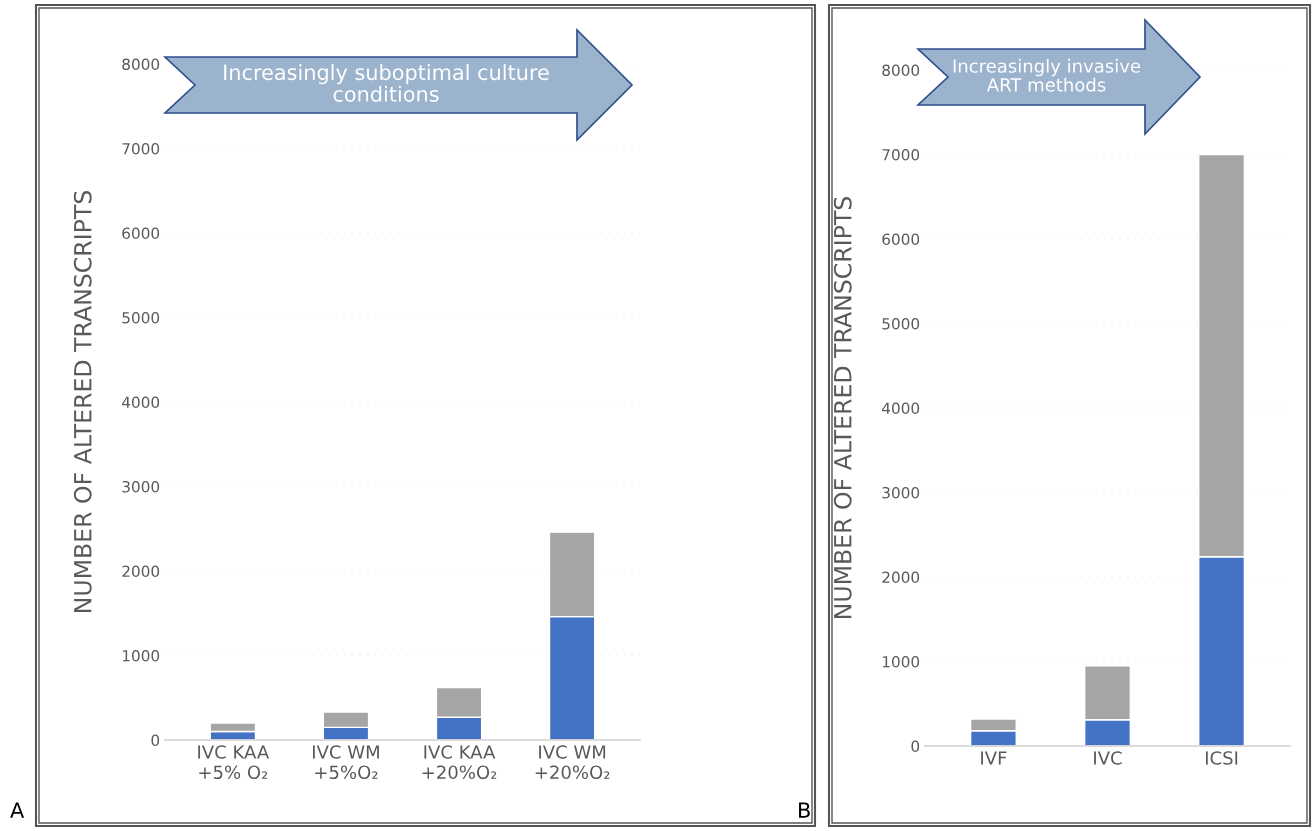  Describe the element at coordinates (994, 758) in the screenshot. I see `x-tick-label: IVF` at that location.